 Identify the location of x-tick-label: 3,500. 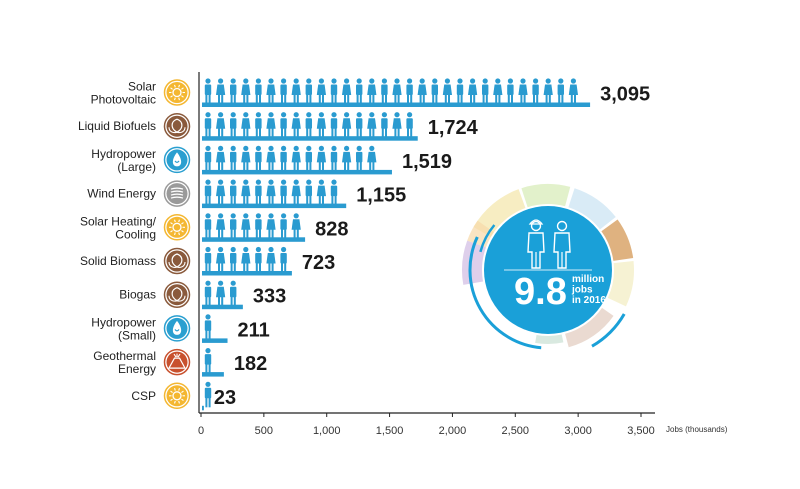
(641, 431).